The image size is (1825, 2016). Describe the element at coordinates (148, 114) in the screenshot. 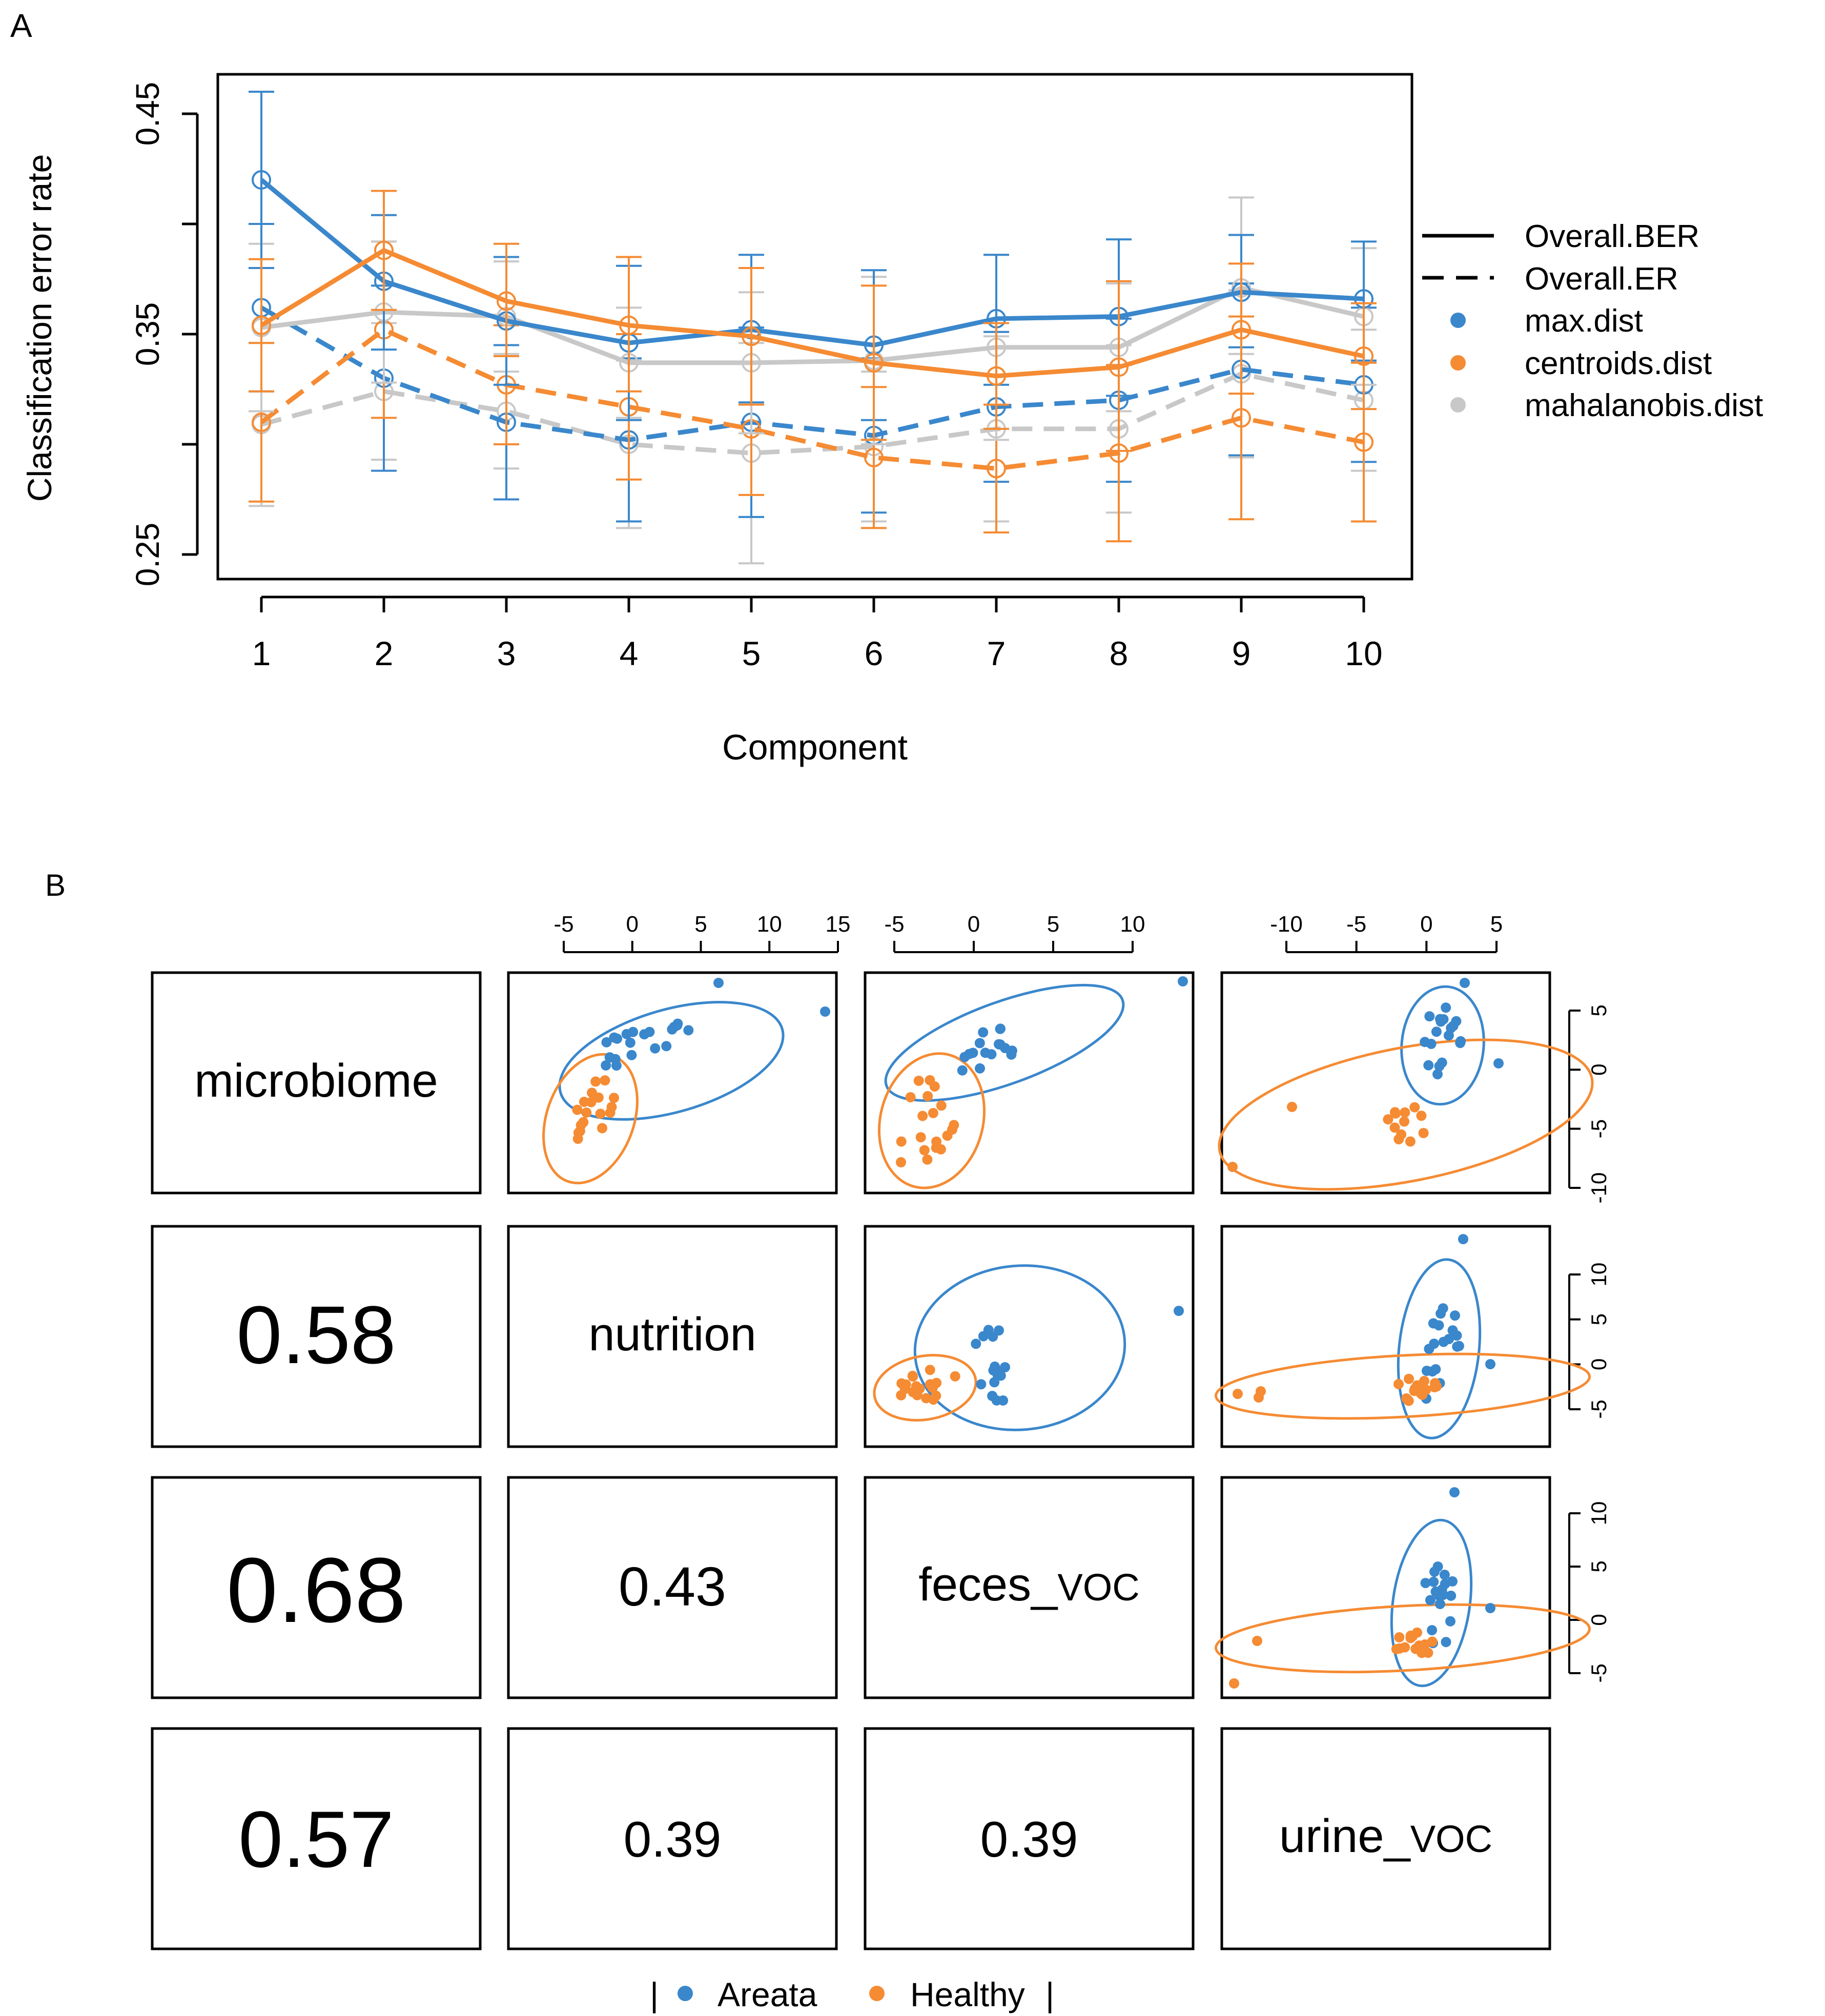

I see `y-tick-label: 0.45` at that location.